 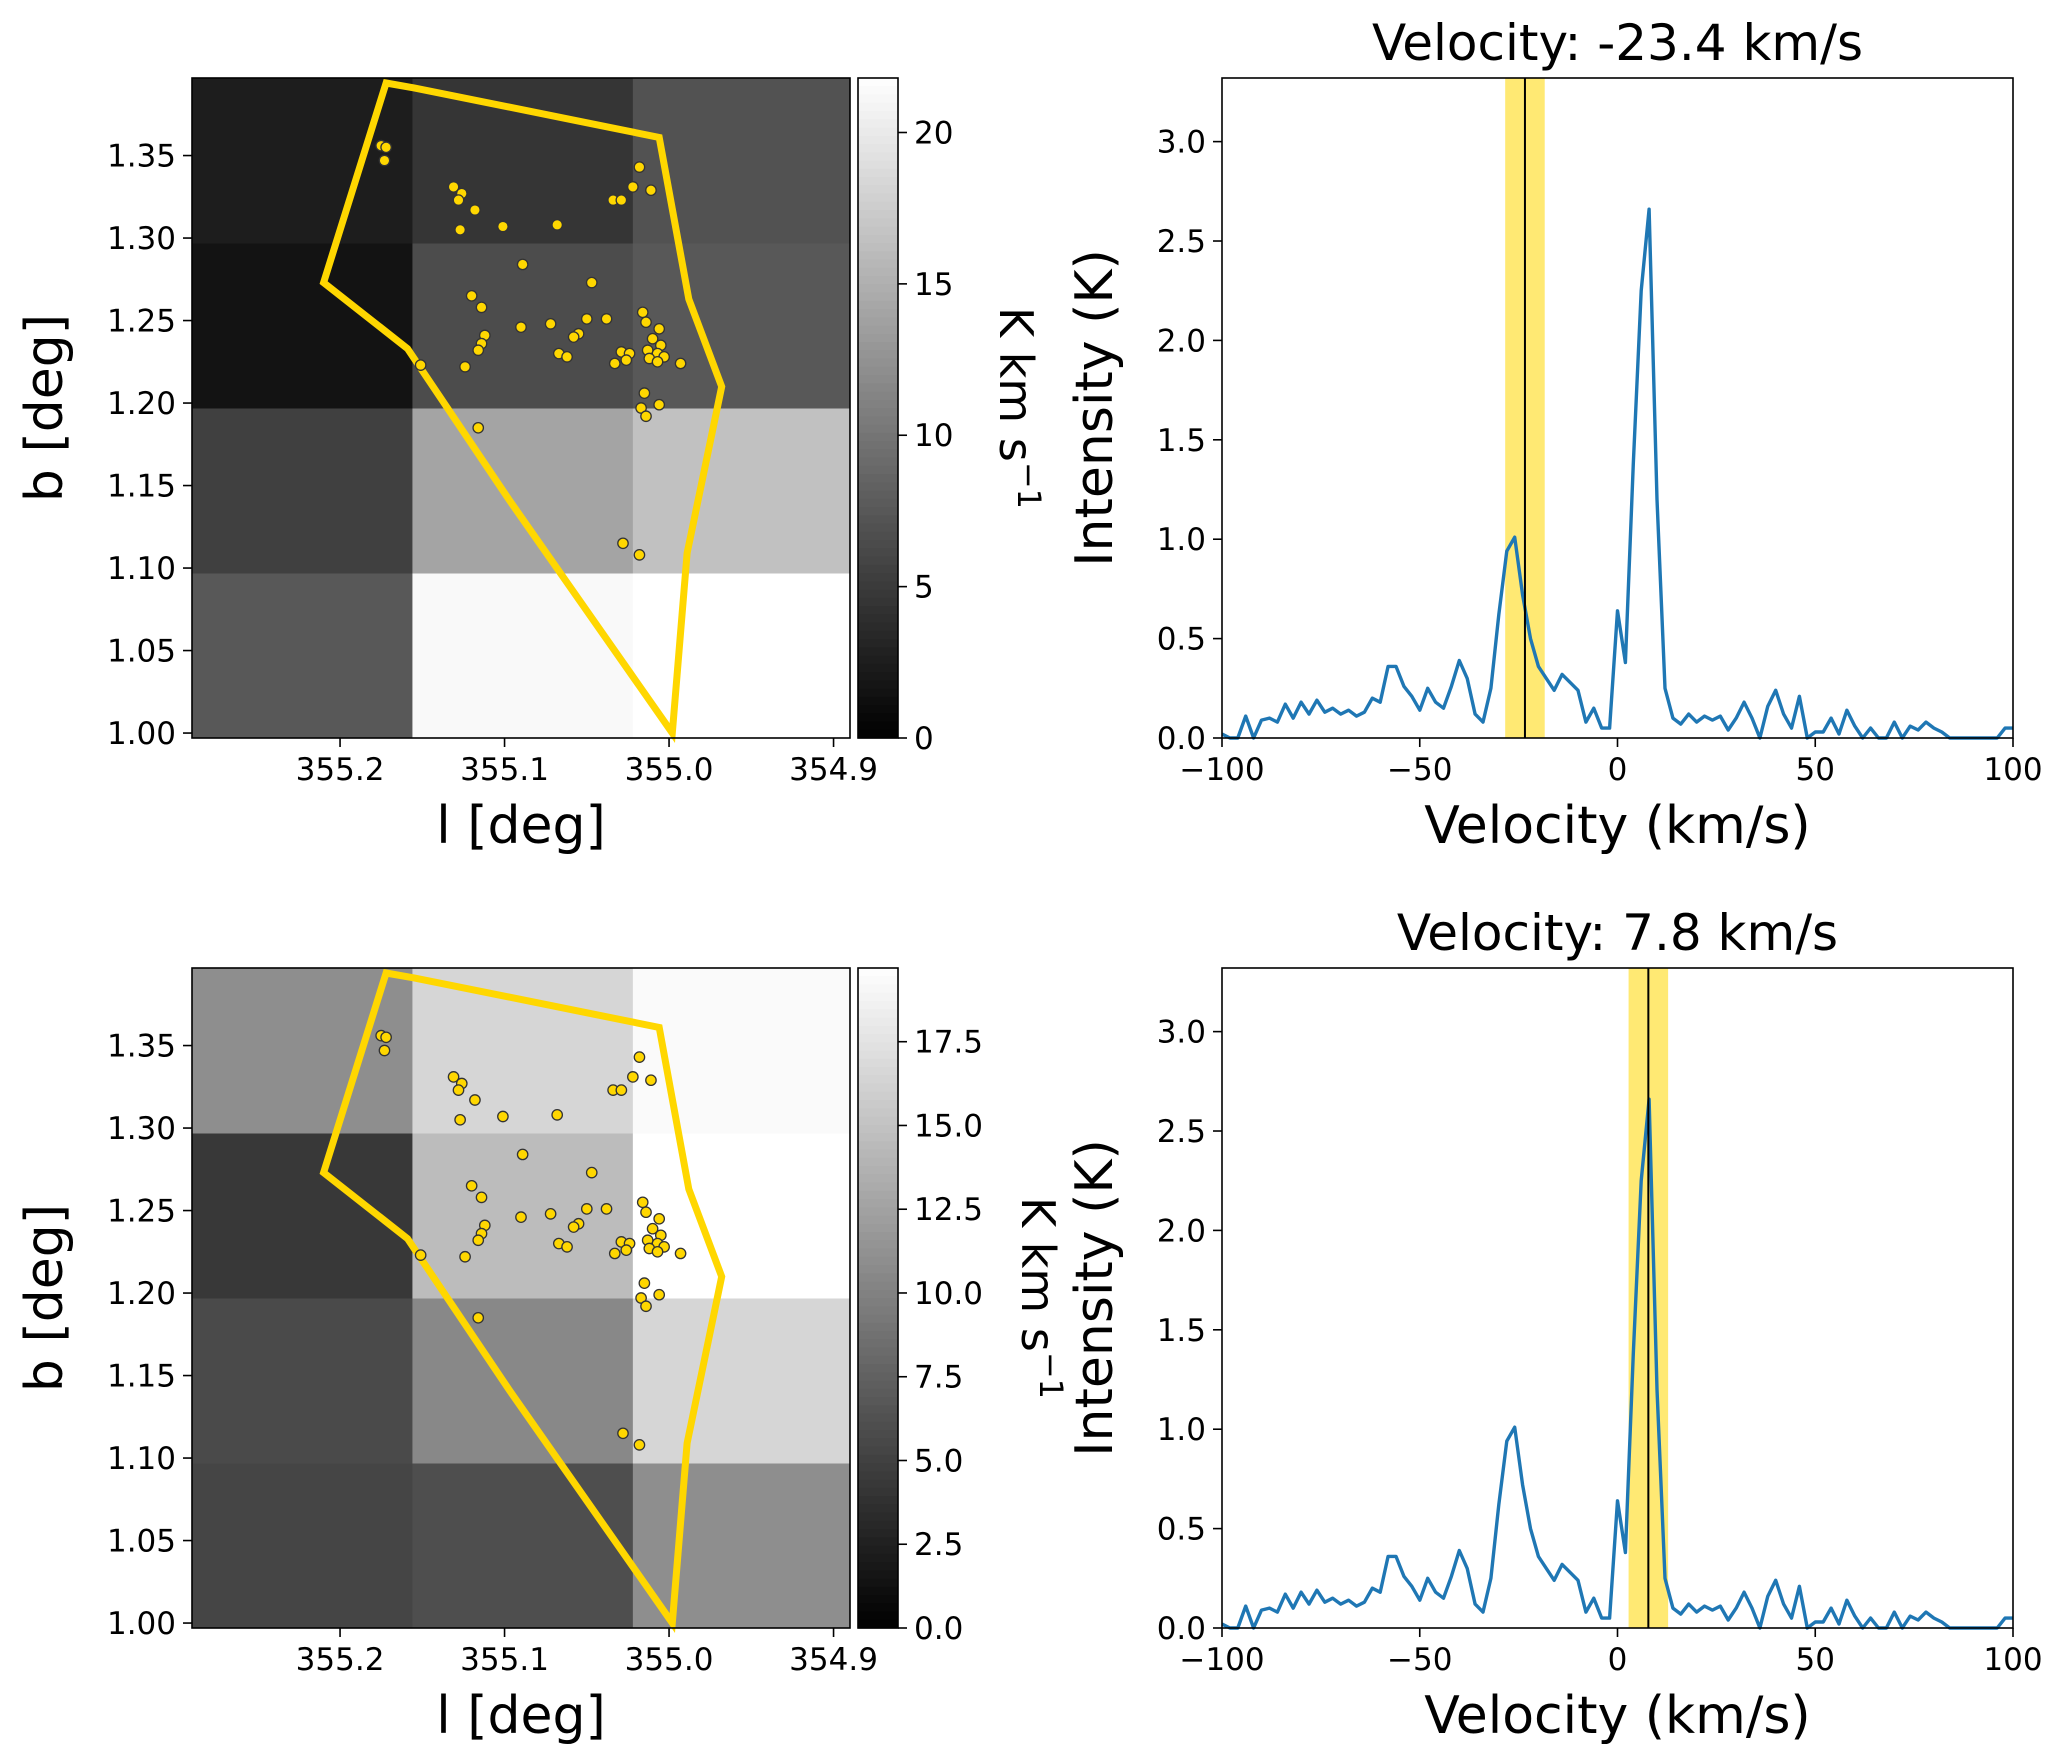 I want to click on colorbar-tick-label: 15.0, so click(x=948, y=1126).